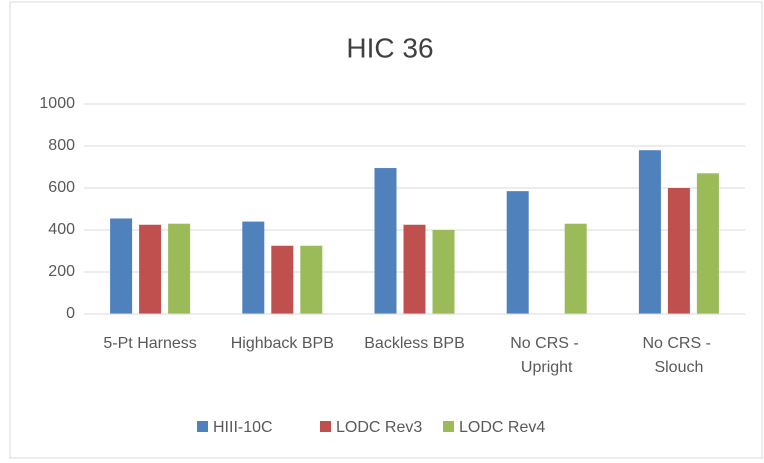 This screenshot has width=764, height=463. Describe the element at coordinates (61, 145) in the screenshot. I see `y-tick-label: 800` at that location.